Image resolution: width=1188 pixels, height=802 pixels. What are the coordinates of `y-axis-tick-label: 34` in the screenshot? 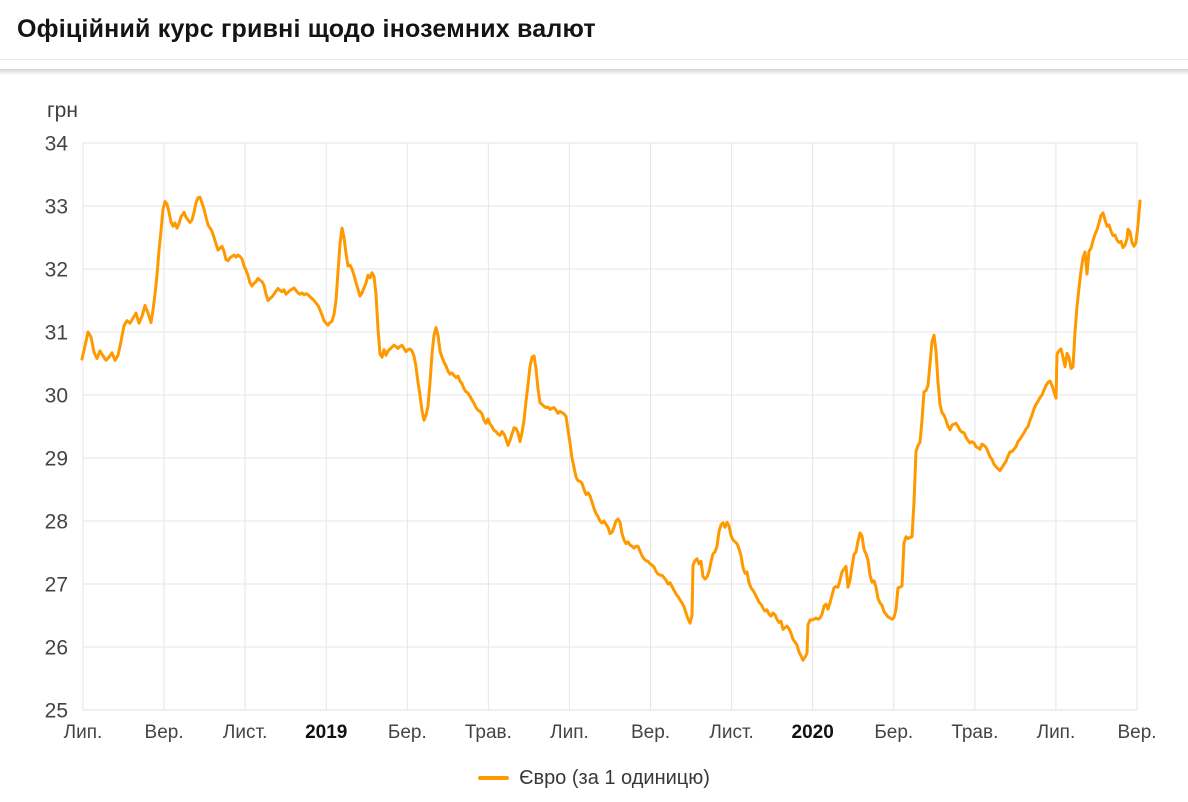 It's located at (57, 144).